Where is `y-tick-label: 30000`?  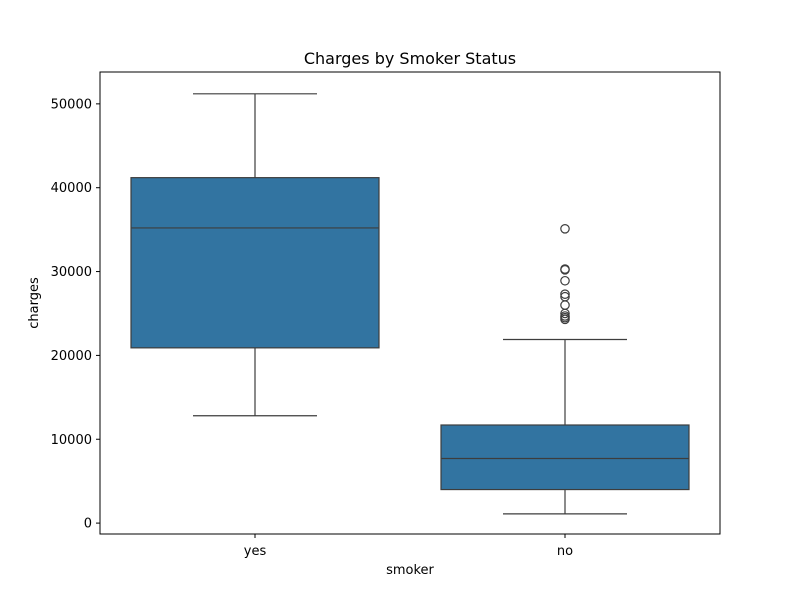 y-tick-label: 30000 is located at coordinates (71, 272).